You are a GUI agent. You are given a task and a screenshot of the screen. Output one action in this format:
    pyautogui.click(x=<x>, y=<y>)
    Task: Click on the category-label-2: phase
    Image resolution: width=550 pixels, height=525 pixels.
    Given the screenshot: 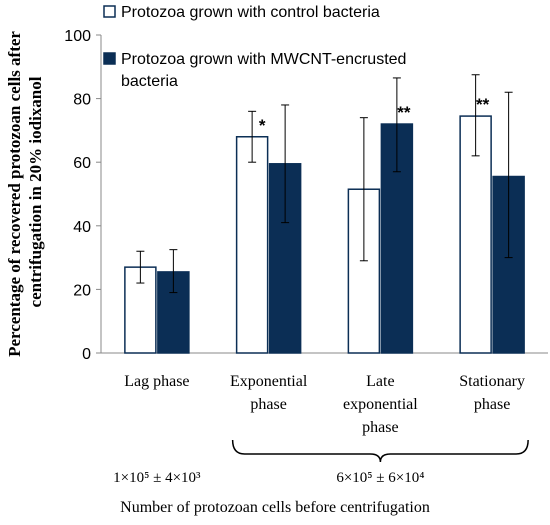 What is the action you would take?
    pyautogui.click(x=268, y=404)
    